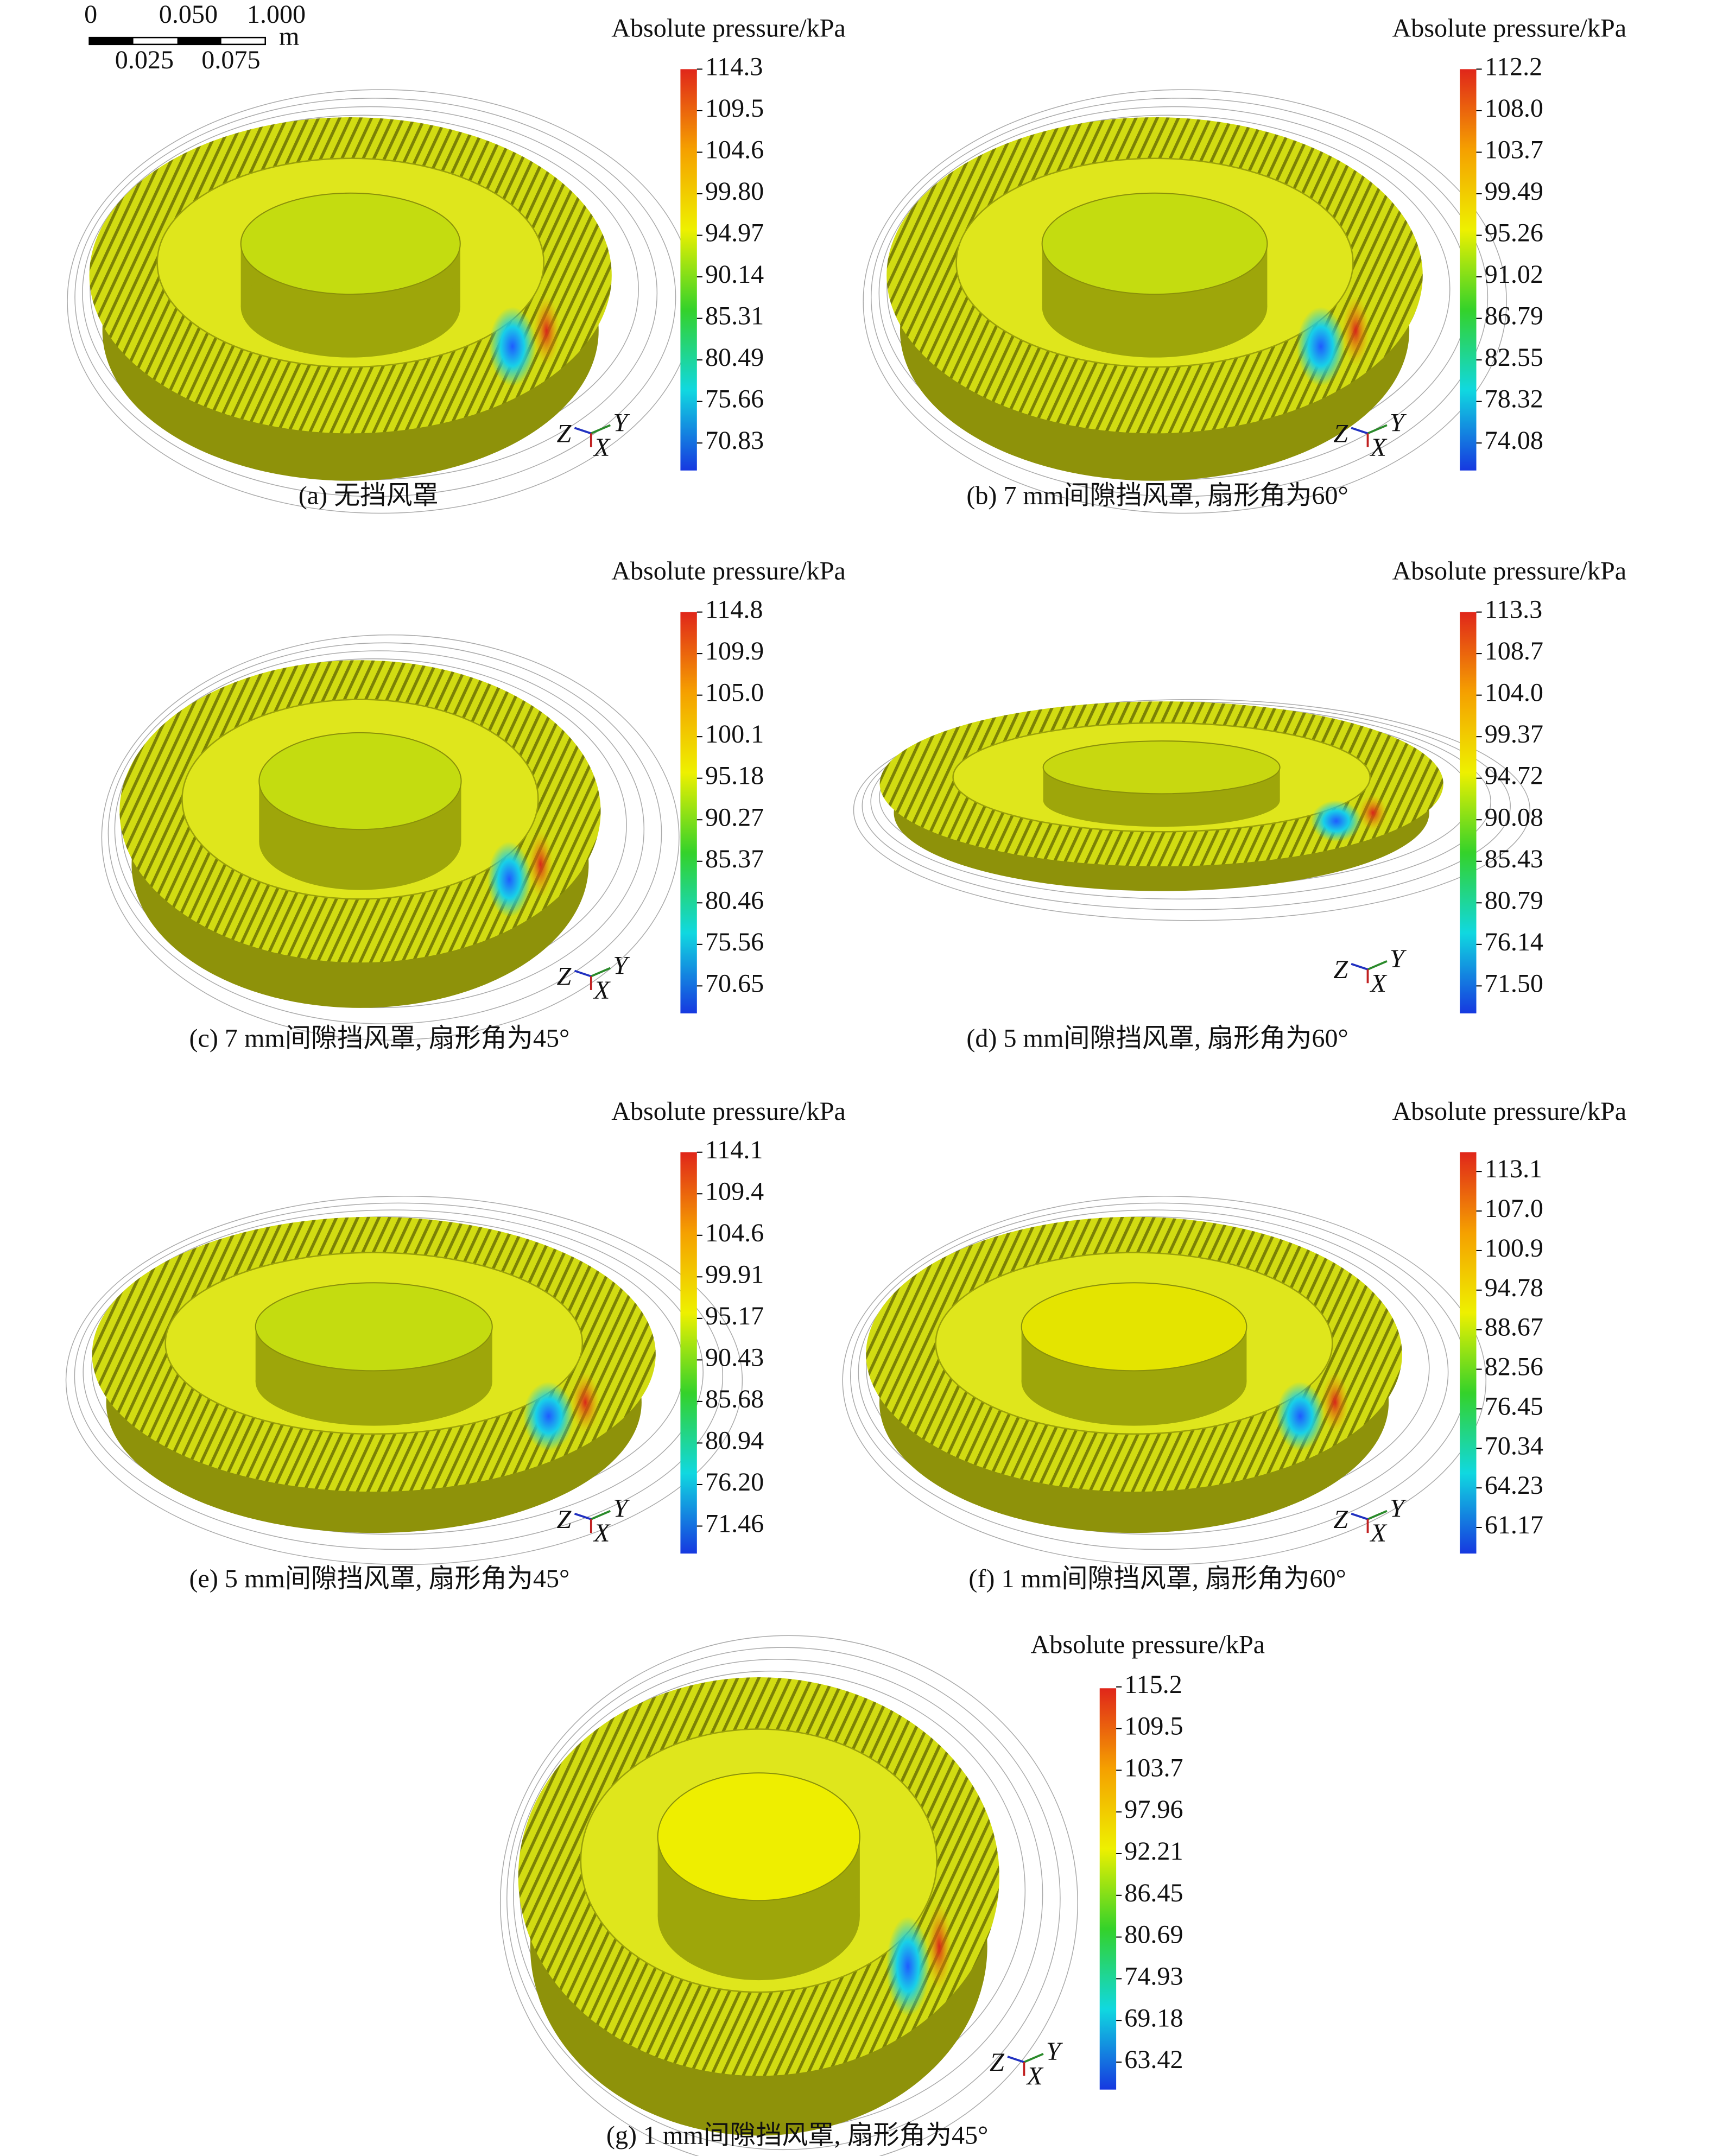  Describe the element at coordinates (1153, 1976) in the screenshot. I see `colorbar-label: 74.93` at that location.